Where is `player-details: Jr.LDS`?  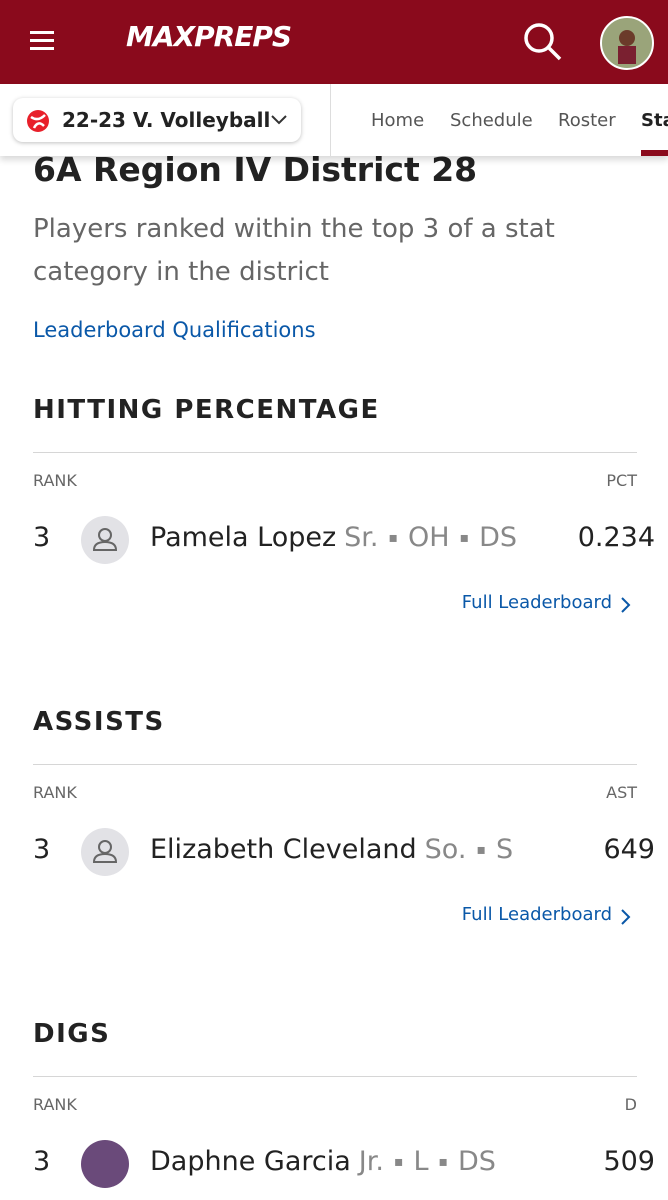
player-details: Jr.LDS is located at coordinates (427, 1161).